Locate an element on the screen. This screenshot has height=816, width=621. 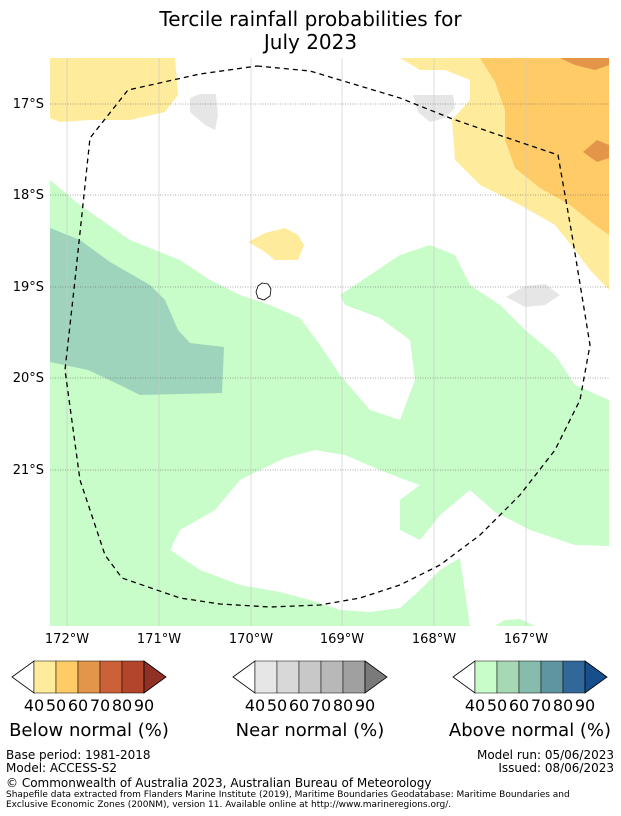
colorbar-above-tick-80: 80 is located at coordinates (563, 705).